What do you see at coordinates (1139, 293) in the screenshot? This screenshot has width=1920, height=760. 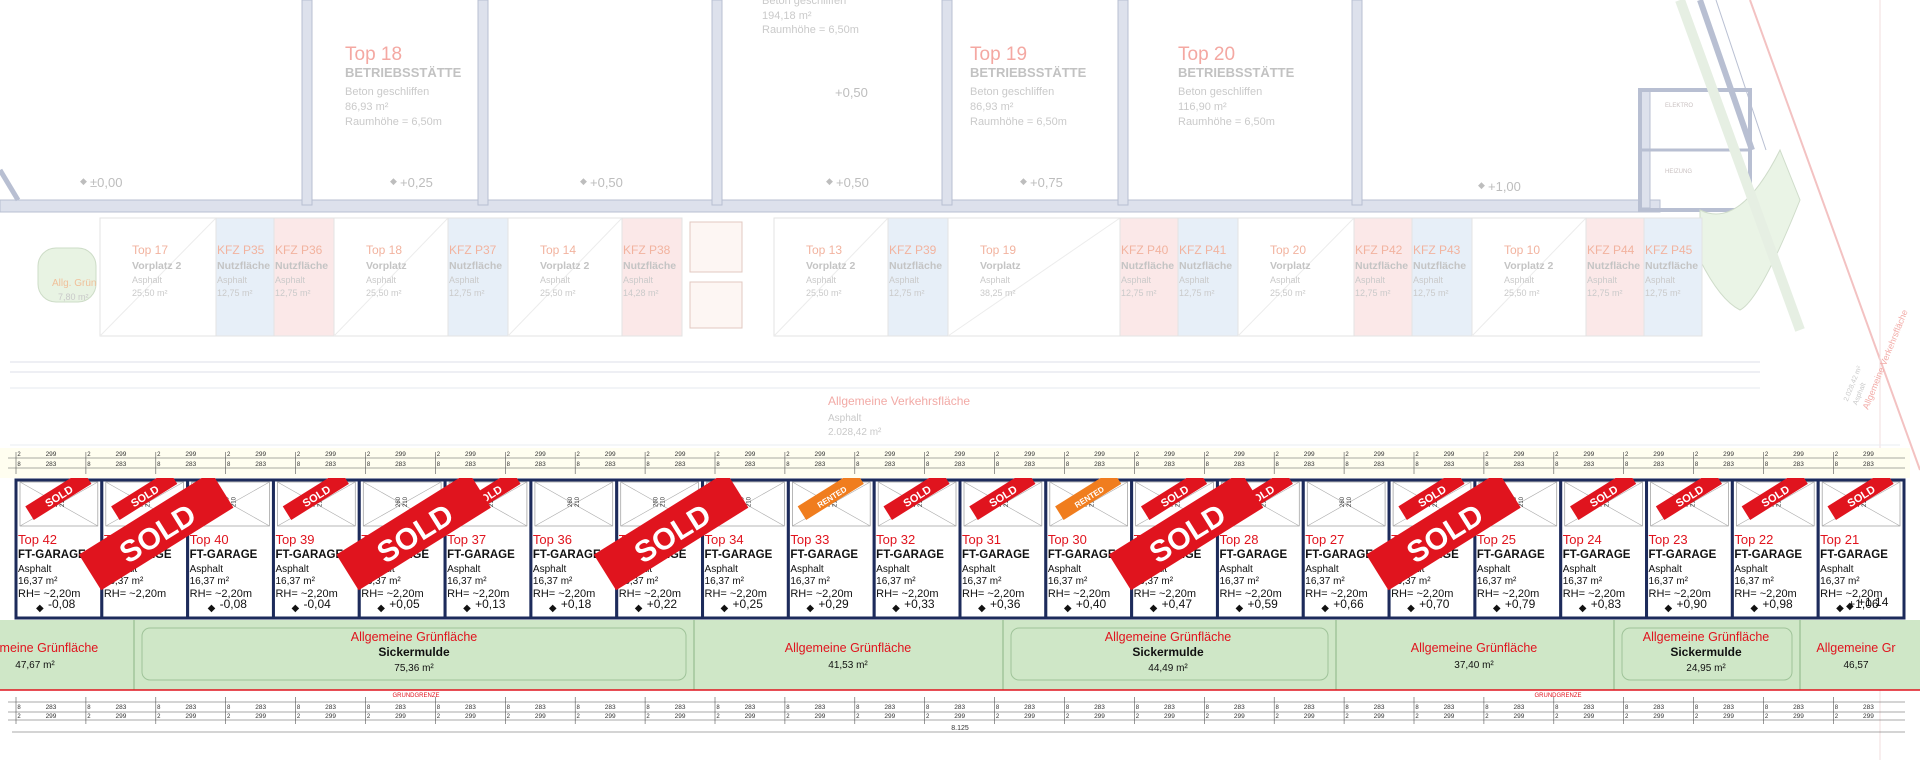 I see `forecourt-area: 12,75 m²` at bounding box center [1139, 293].